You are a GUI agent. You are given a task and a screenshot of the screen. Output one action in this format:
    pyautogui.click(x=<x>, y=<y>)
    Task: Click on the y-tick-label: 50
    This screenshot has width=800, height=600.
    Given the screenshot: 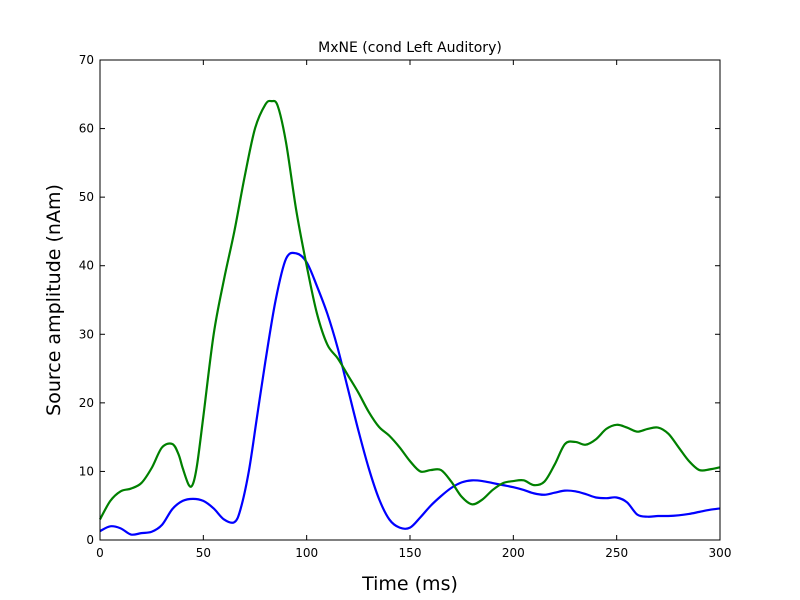 What is the action you would take?
    pyautogui.click(x=86, y=197)
    